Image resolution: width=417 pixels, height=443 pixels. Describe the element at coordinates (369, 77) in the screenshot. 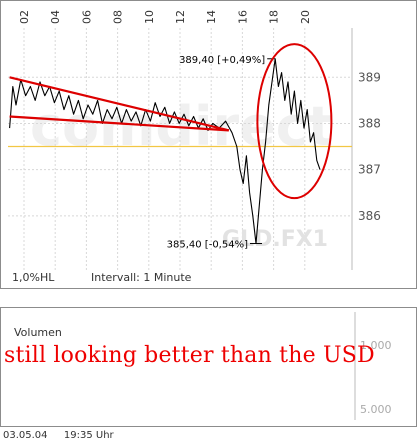

I see `y-tick-label: 389` at that location.